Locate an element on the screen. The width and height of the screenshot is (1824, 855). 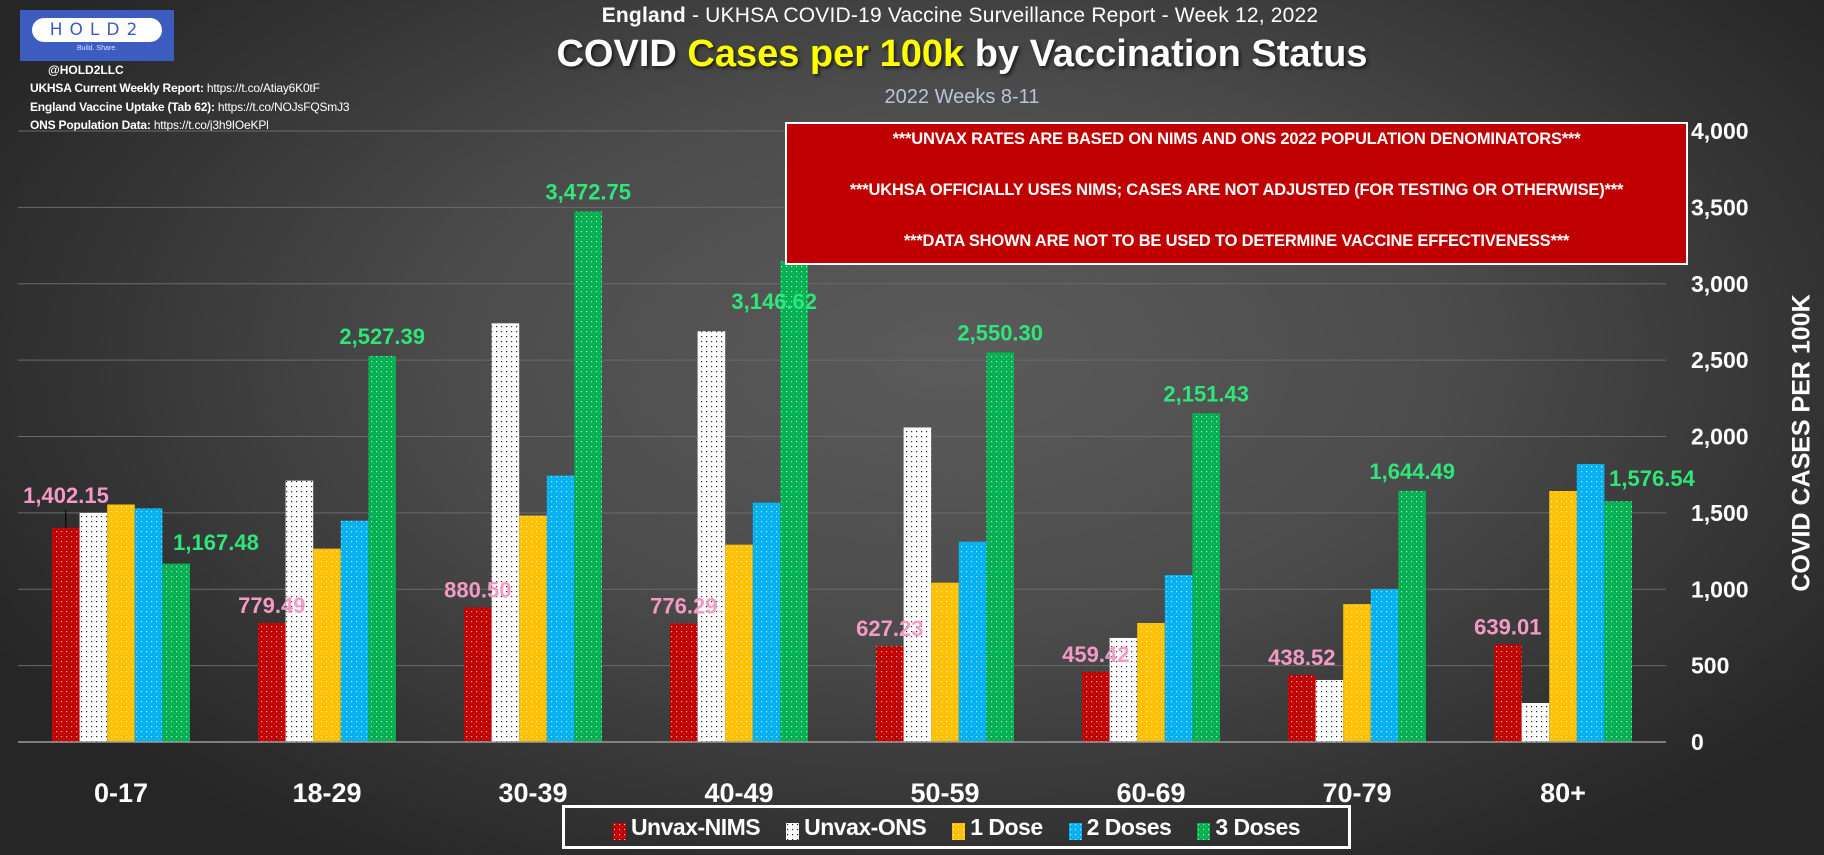
data-label-3-doses: 2,527.39 is located at coordinates (382, 336).